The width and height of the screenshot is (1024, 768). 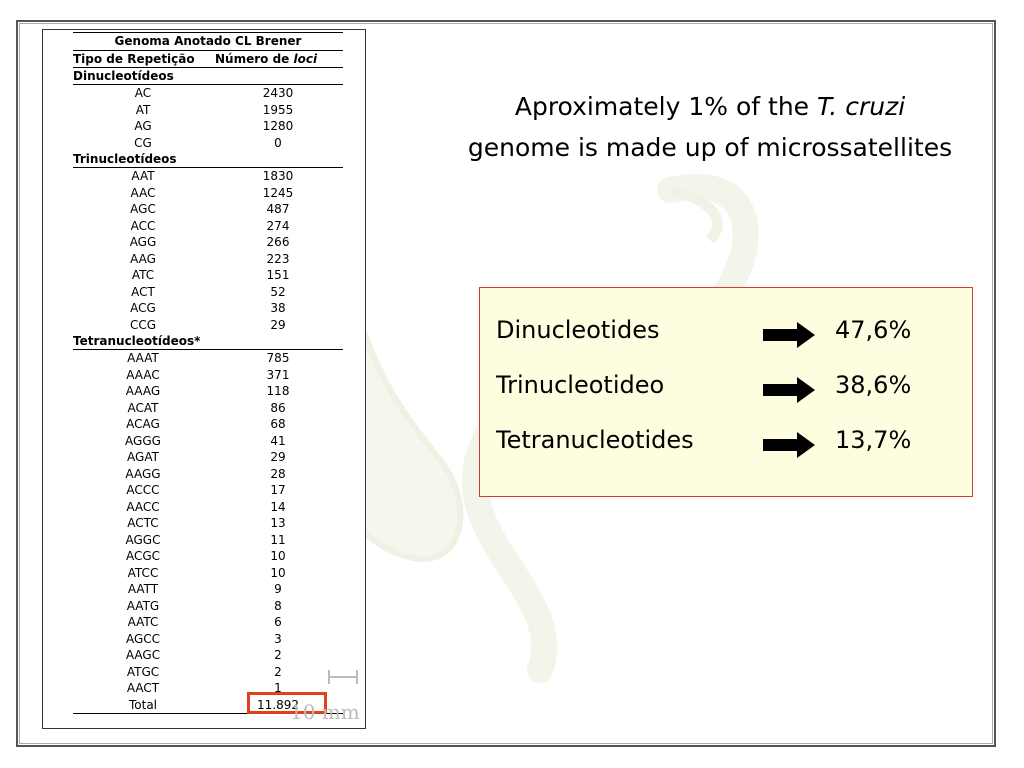 I want to click on repeat-type-cell: AGGC, so click(x=143, y=539).